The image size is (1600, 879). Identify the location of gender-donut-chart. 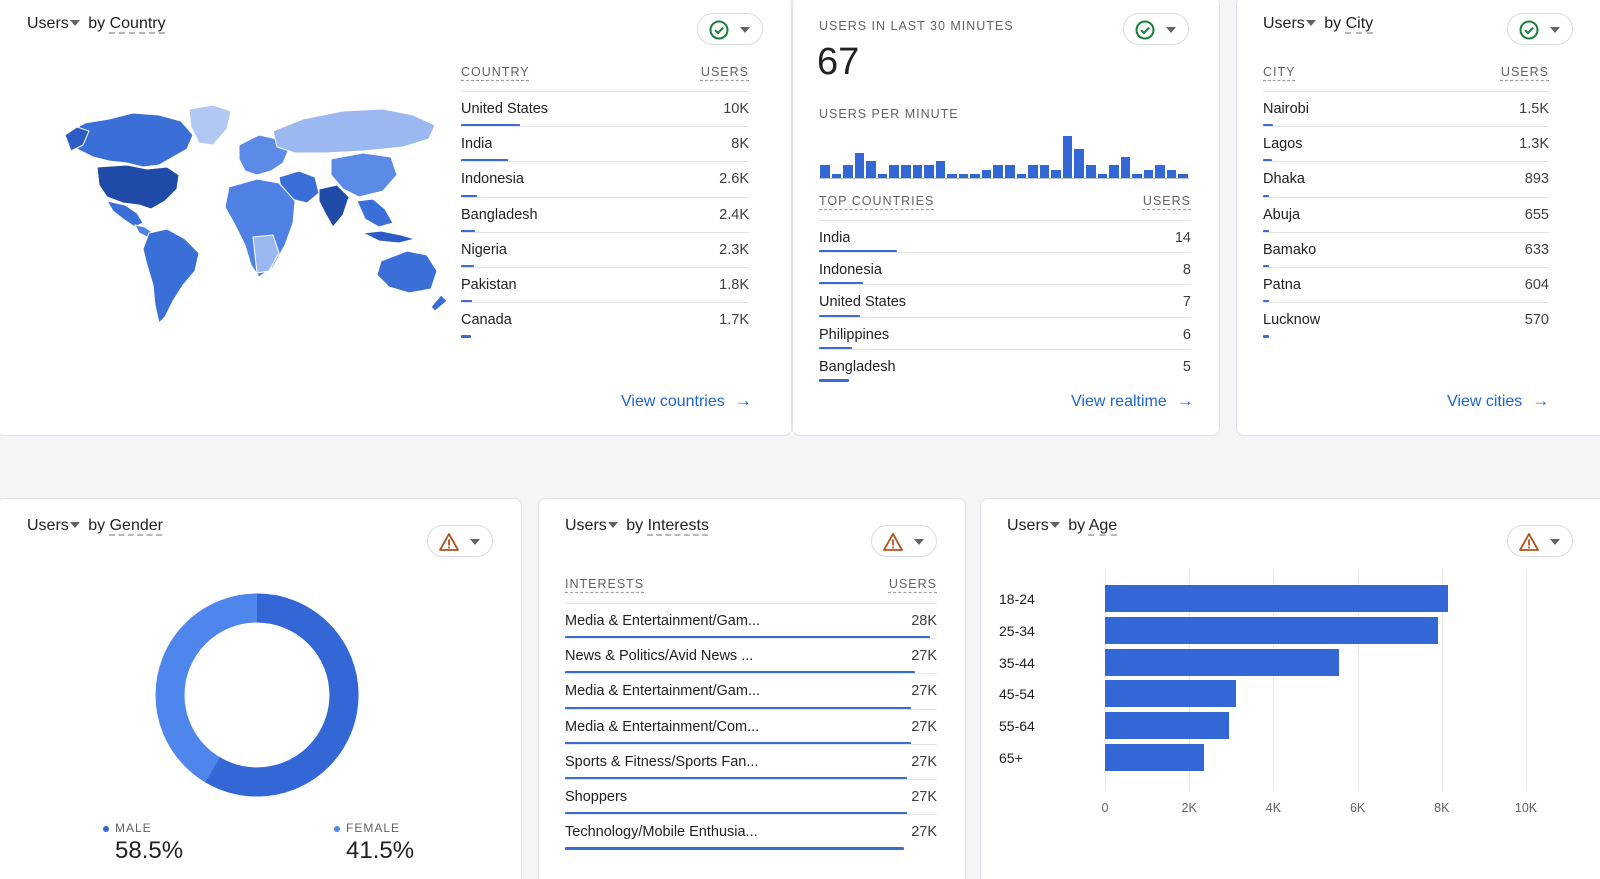
(257, 695).